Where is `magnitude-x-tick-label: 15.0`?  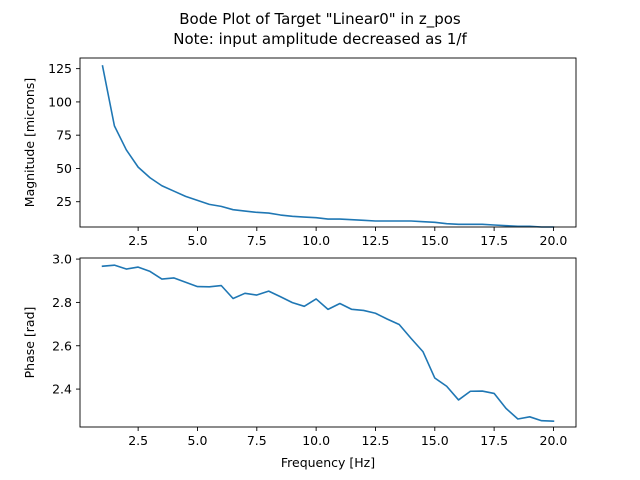 magnitude-x-tick-label: 15.0 is located at coordinates (435, 240).